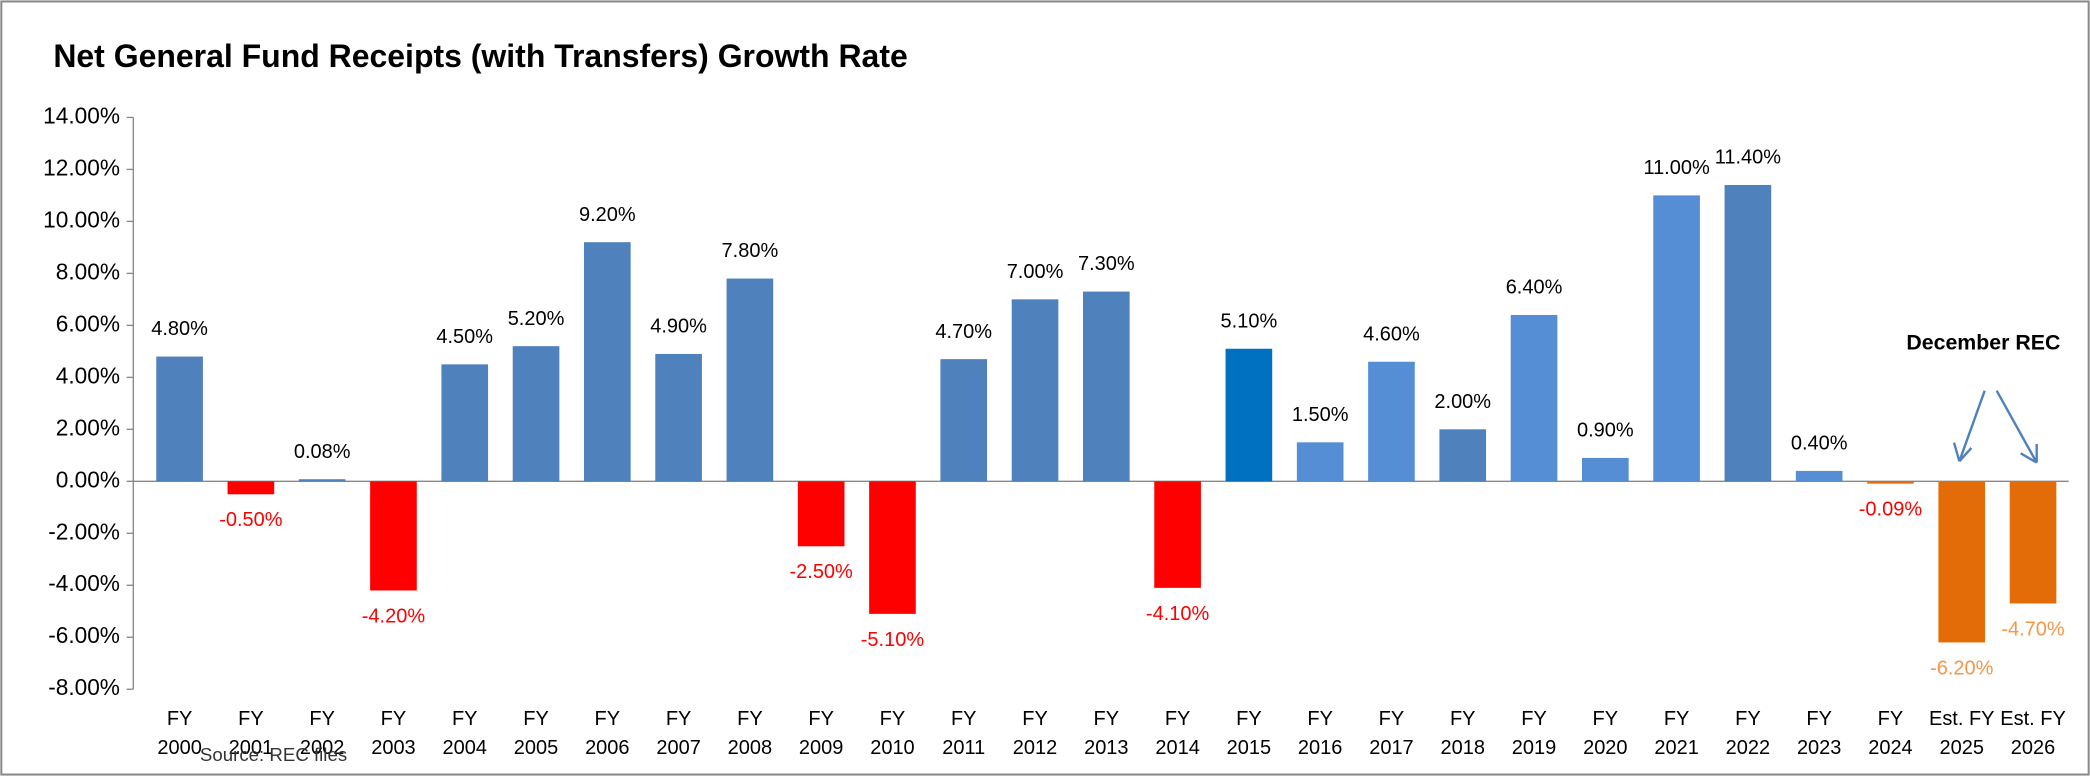  I want to click on y-tick-label: -2.00%, so click(84, 531).